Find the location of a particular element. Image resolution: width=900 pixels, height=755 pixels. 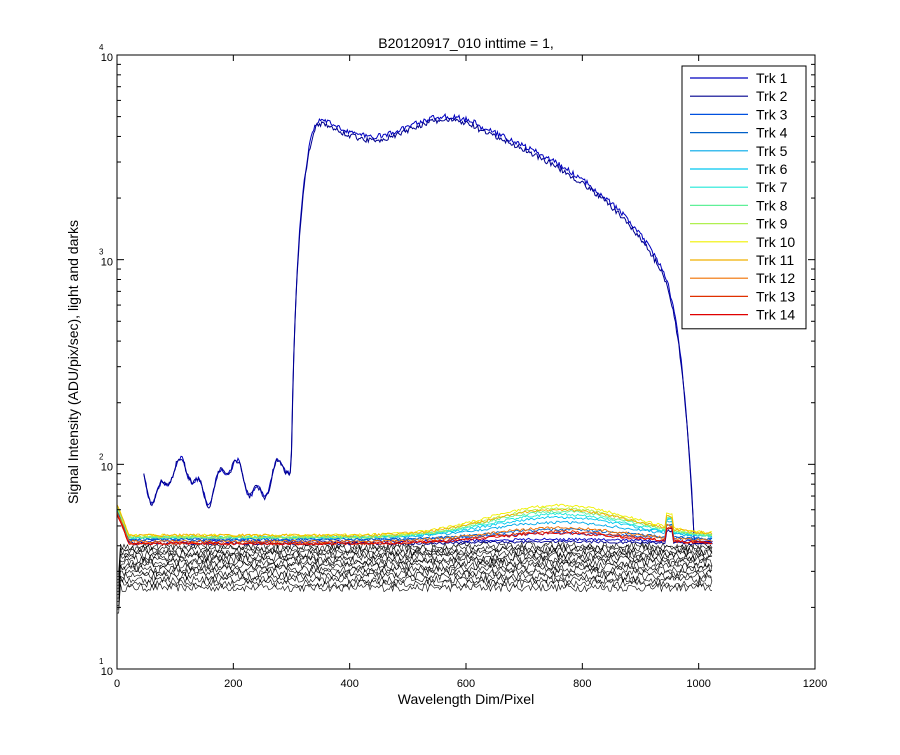

legend-entry-label: Trk 7 is located at coordinates (772, 187).